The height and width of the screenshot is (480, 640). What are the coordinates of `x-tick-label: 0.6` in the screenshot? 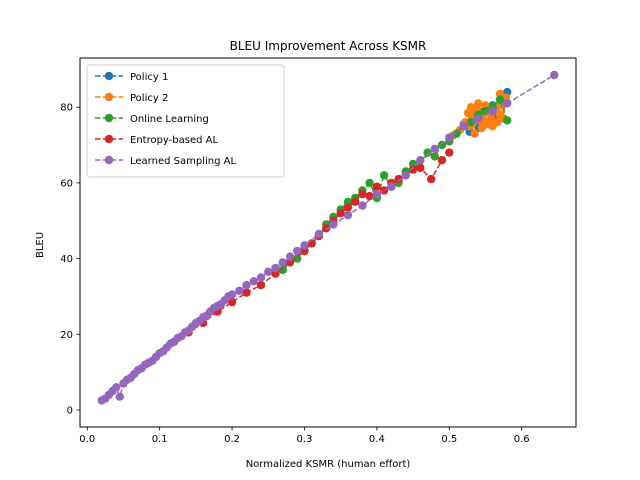 It's located at (522, 439).